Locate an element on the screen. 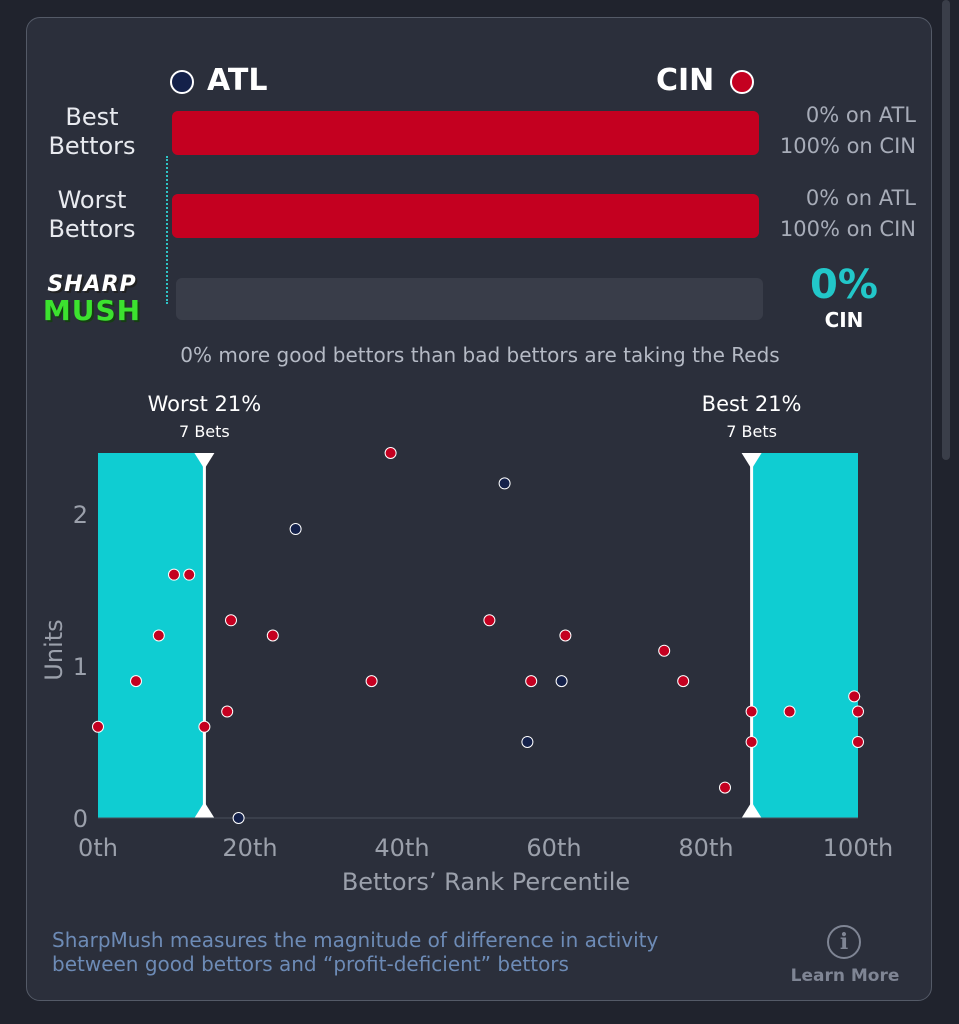 The height and width of the screenshot is (1024, 959). page-scrollbar is located at coordinates (946, 230).